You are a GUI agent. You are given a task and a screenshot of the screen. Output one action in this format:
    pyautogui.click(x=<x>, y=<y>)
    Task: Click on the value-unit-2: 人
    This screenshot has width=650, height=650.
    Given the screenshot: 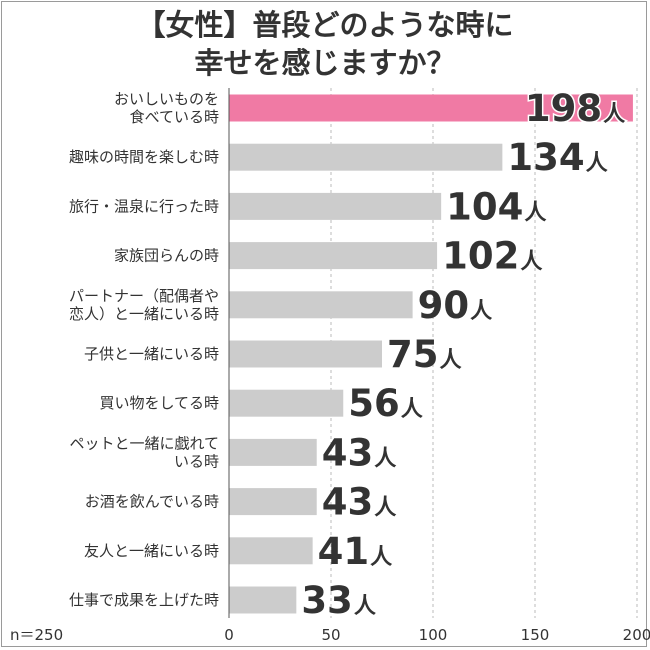 What is the action you would take?
    pyautogui.click(x=597, y=163)
    